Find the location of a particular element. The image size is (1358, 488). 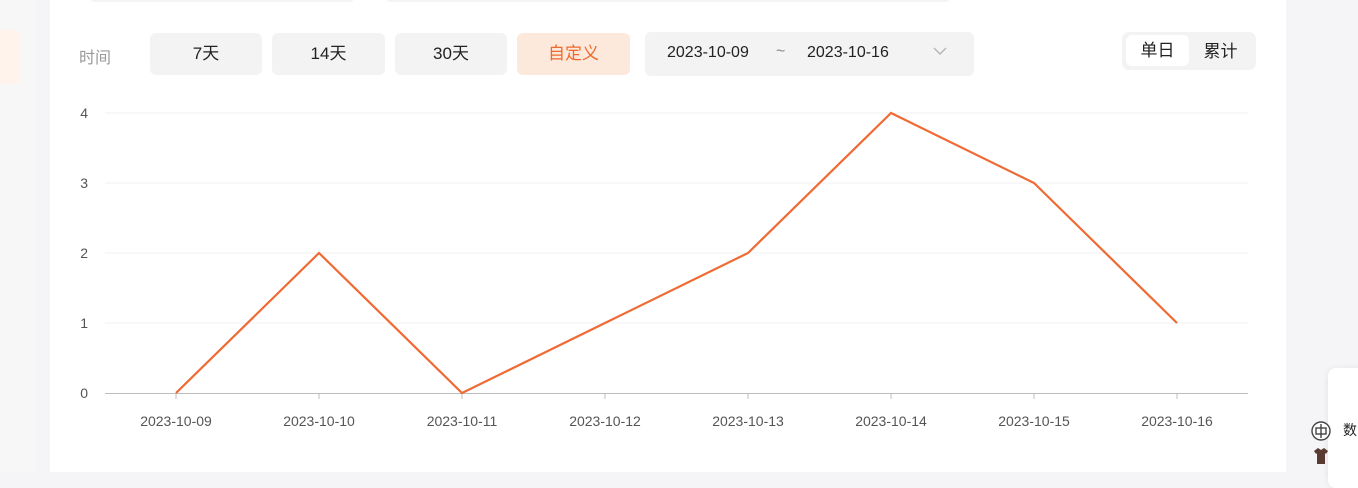

x-tick-label: 2023-10-14 is located at coordinates (891, 421).